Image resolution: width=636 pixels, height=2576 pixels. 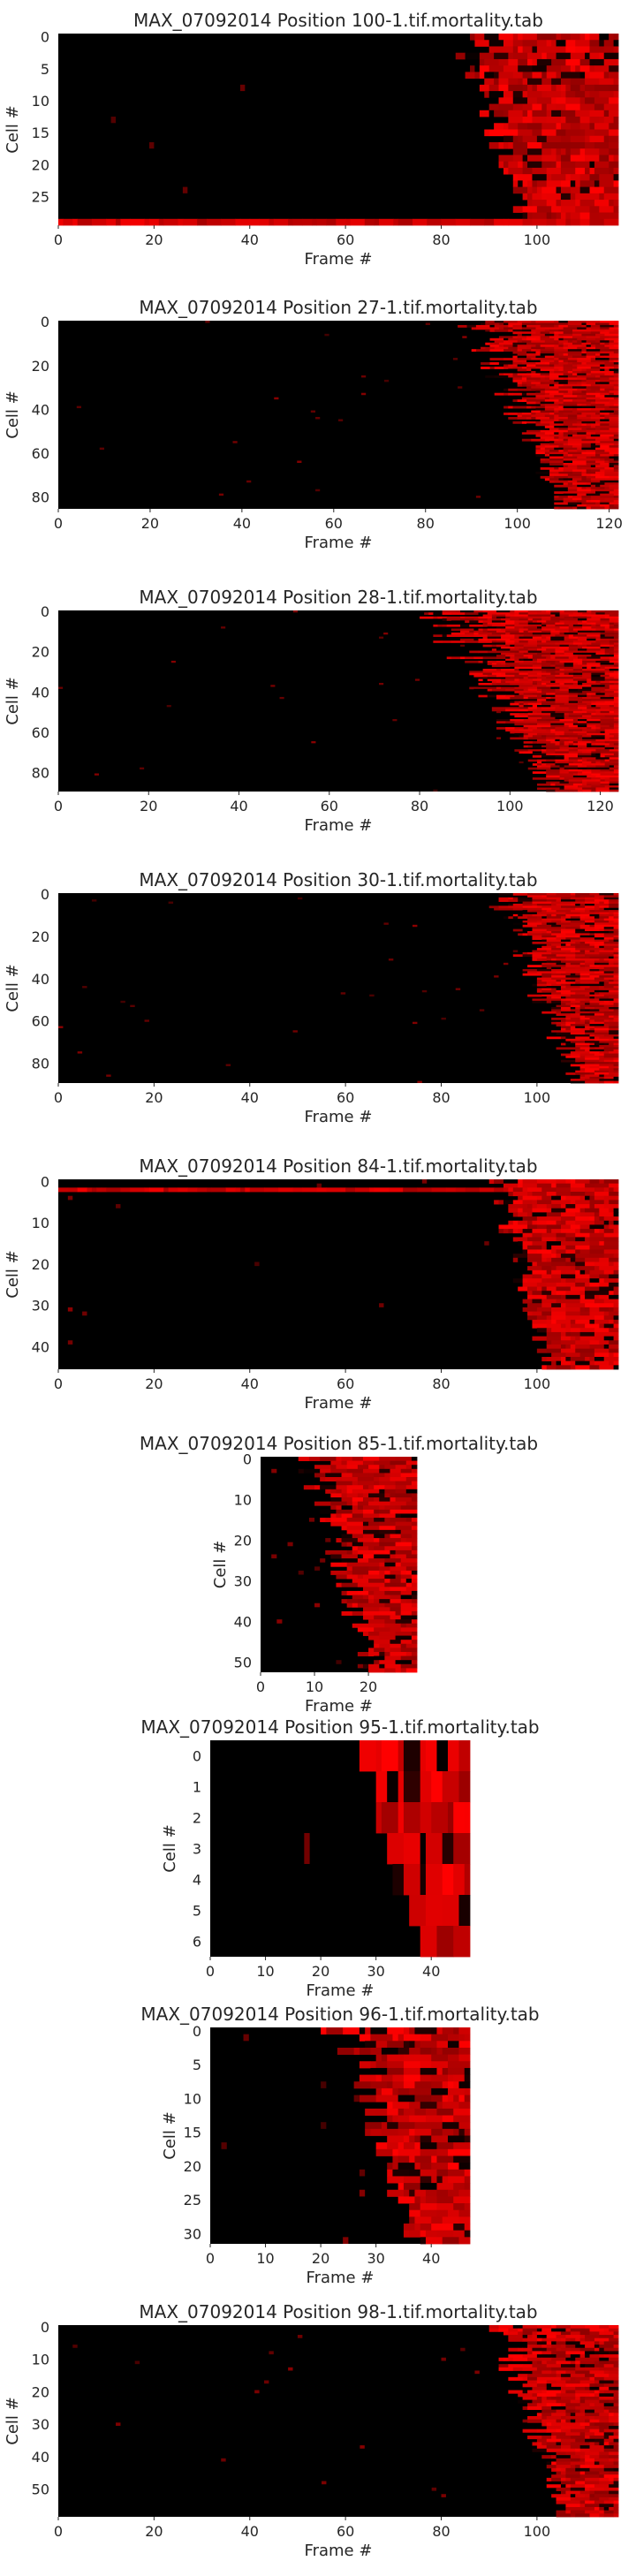 What do you see at coordinates (58, 1098) in the screenshot?
I see `x-tick-label: 0` at bounding box center [58, 1098].